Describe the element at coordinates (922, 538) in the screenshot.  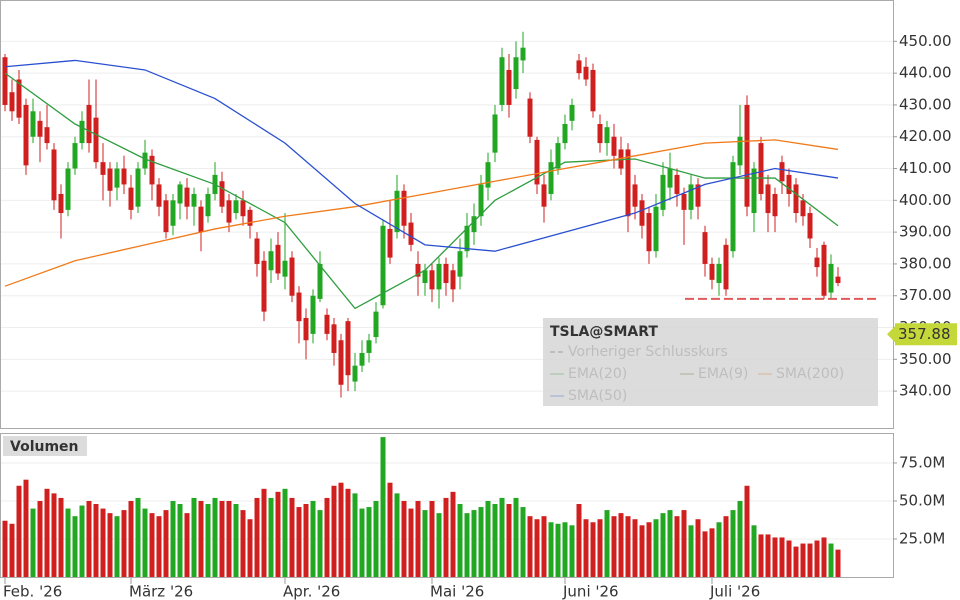
I see `y-tick-label: 25.0M` at that location.